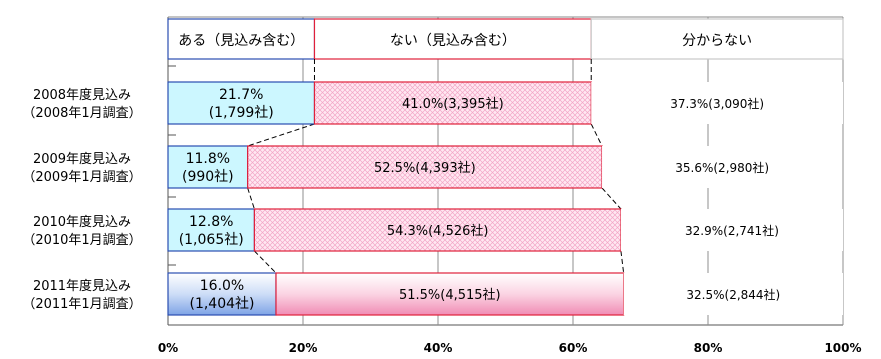 Image resolution: width=881 pixels, height=359 pixels. What do you see at coordinates (708, 348) in the screenshot?
I see `x-tick-label: 80%` at bounding box center [708, 348].